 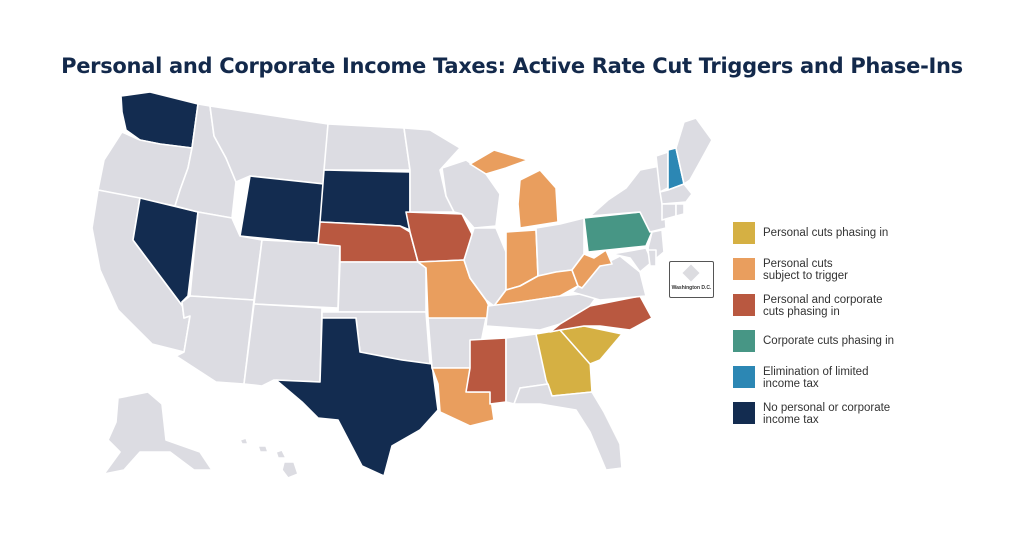 What do you see at coordinates (357, 397) in the screenshot?
I see `state-tx` at bounding box center [357, 397].